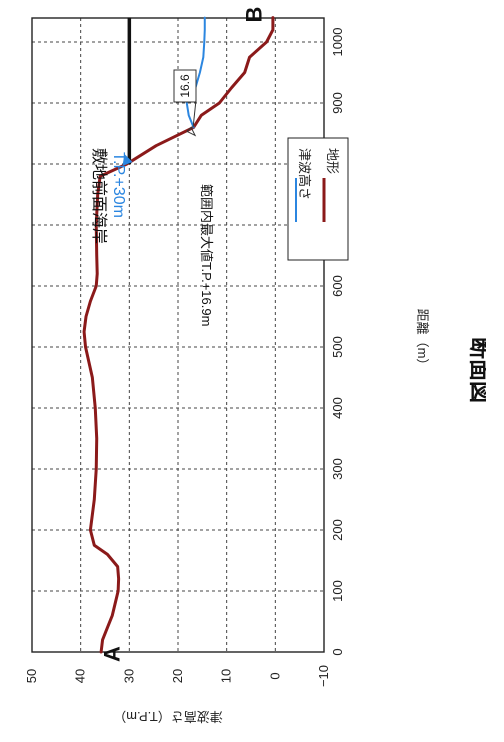  I want to click on coastline-label: 敷地前面海岸, so click(99, 196).